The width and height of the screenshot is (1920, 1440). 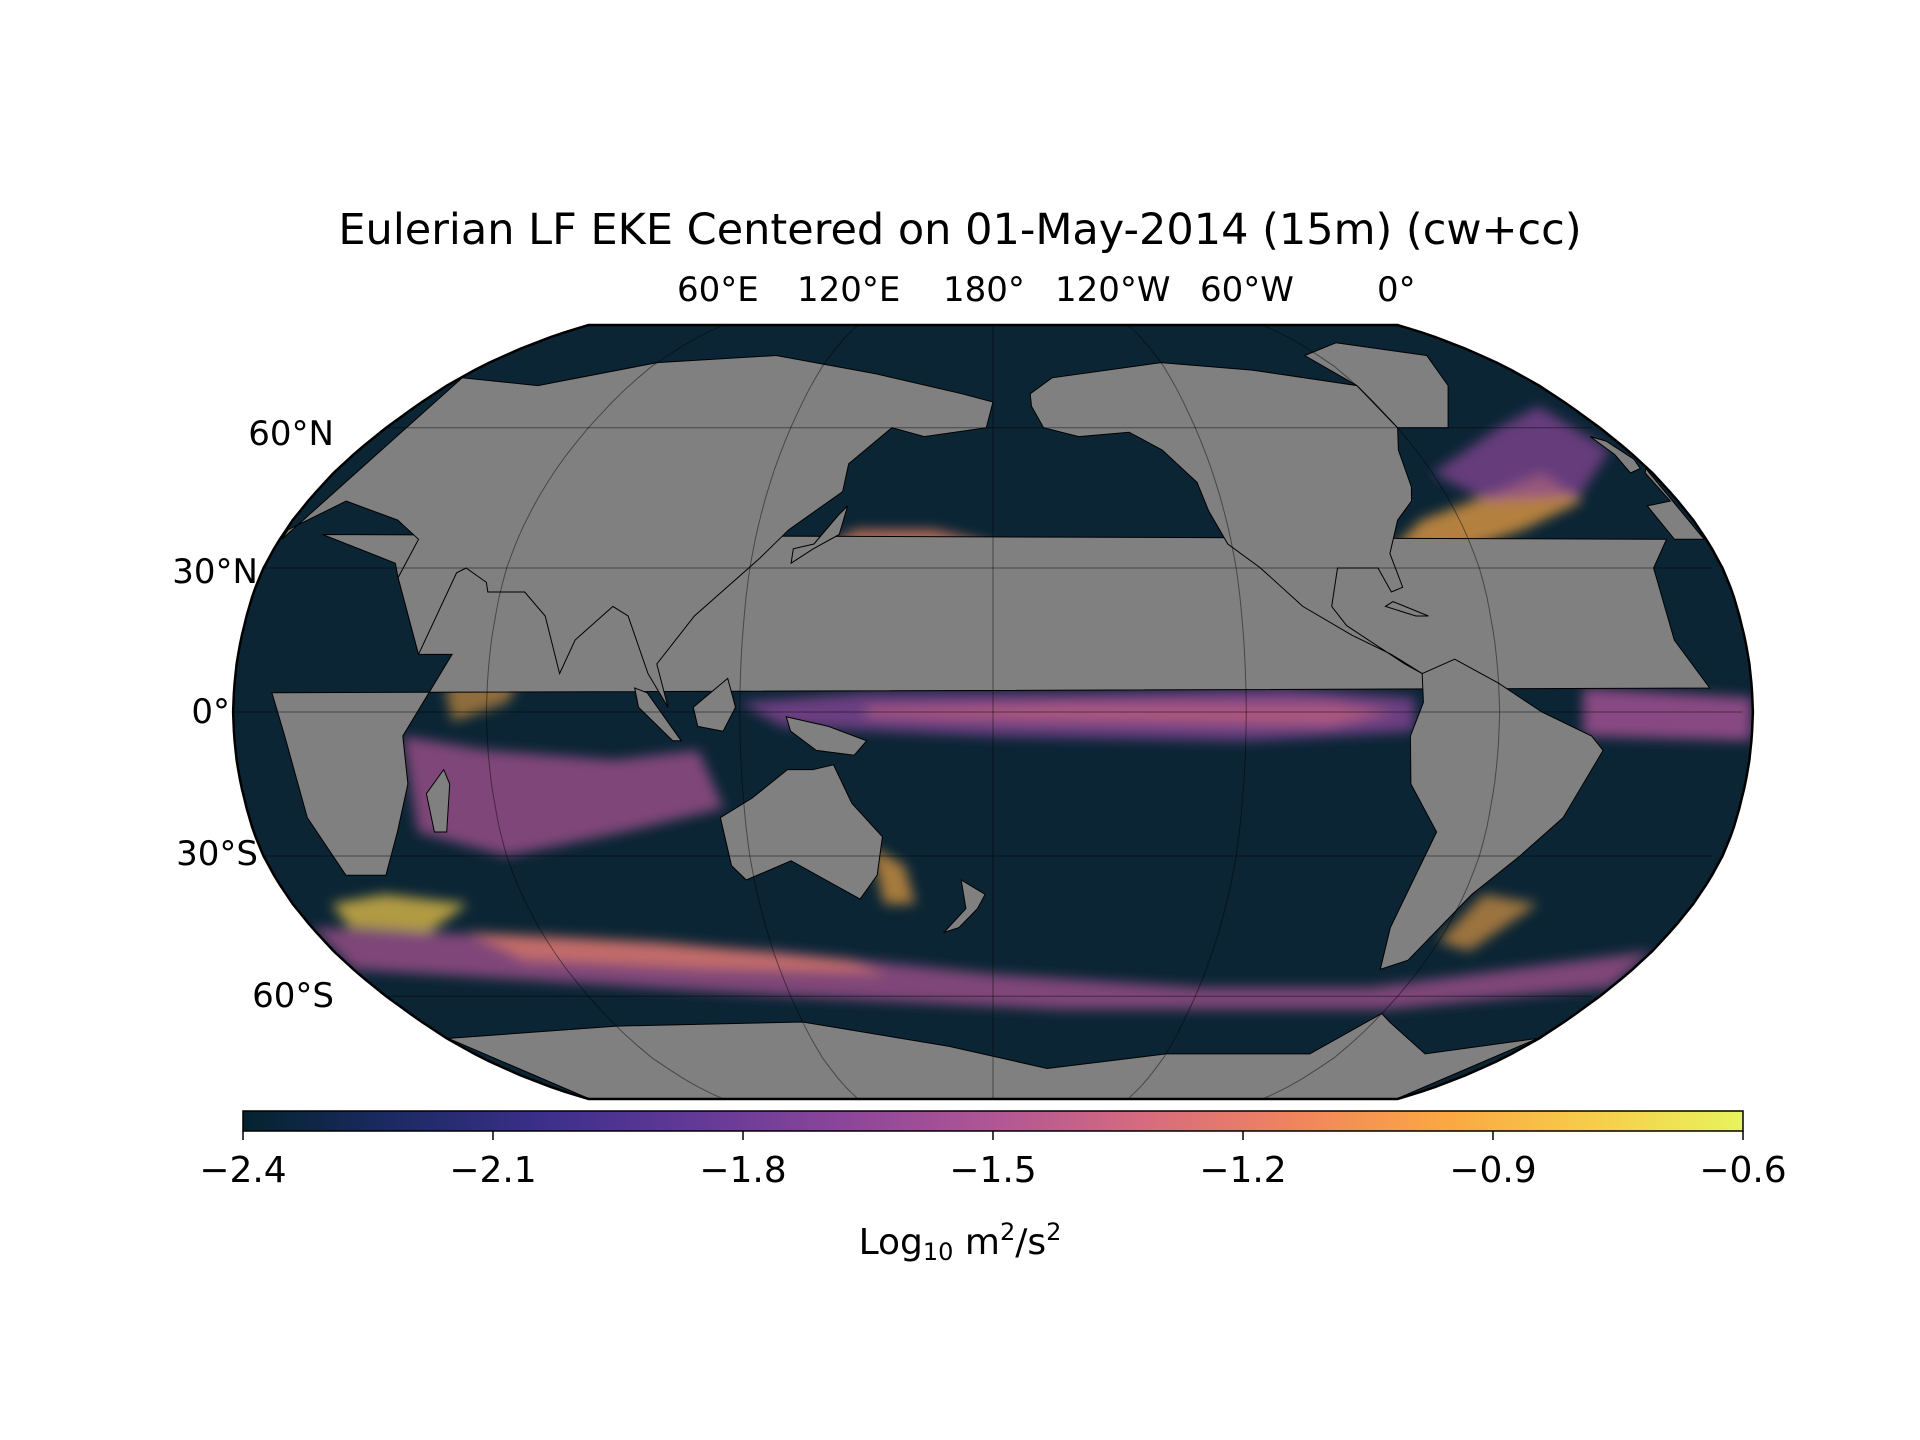 I want to click on colorbar-label-base: Log, so click(x=890, y=1242).